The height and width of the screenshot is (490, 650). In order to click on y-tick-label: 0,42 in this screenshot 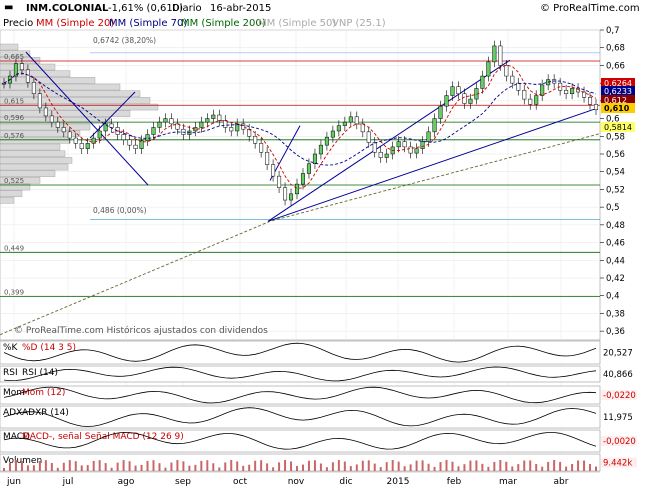, I will do `click(615, 279)`.